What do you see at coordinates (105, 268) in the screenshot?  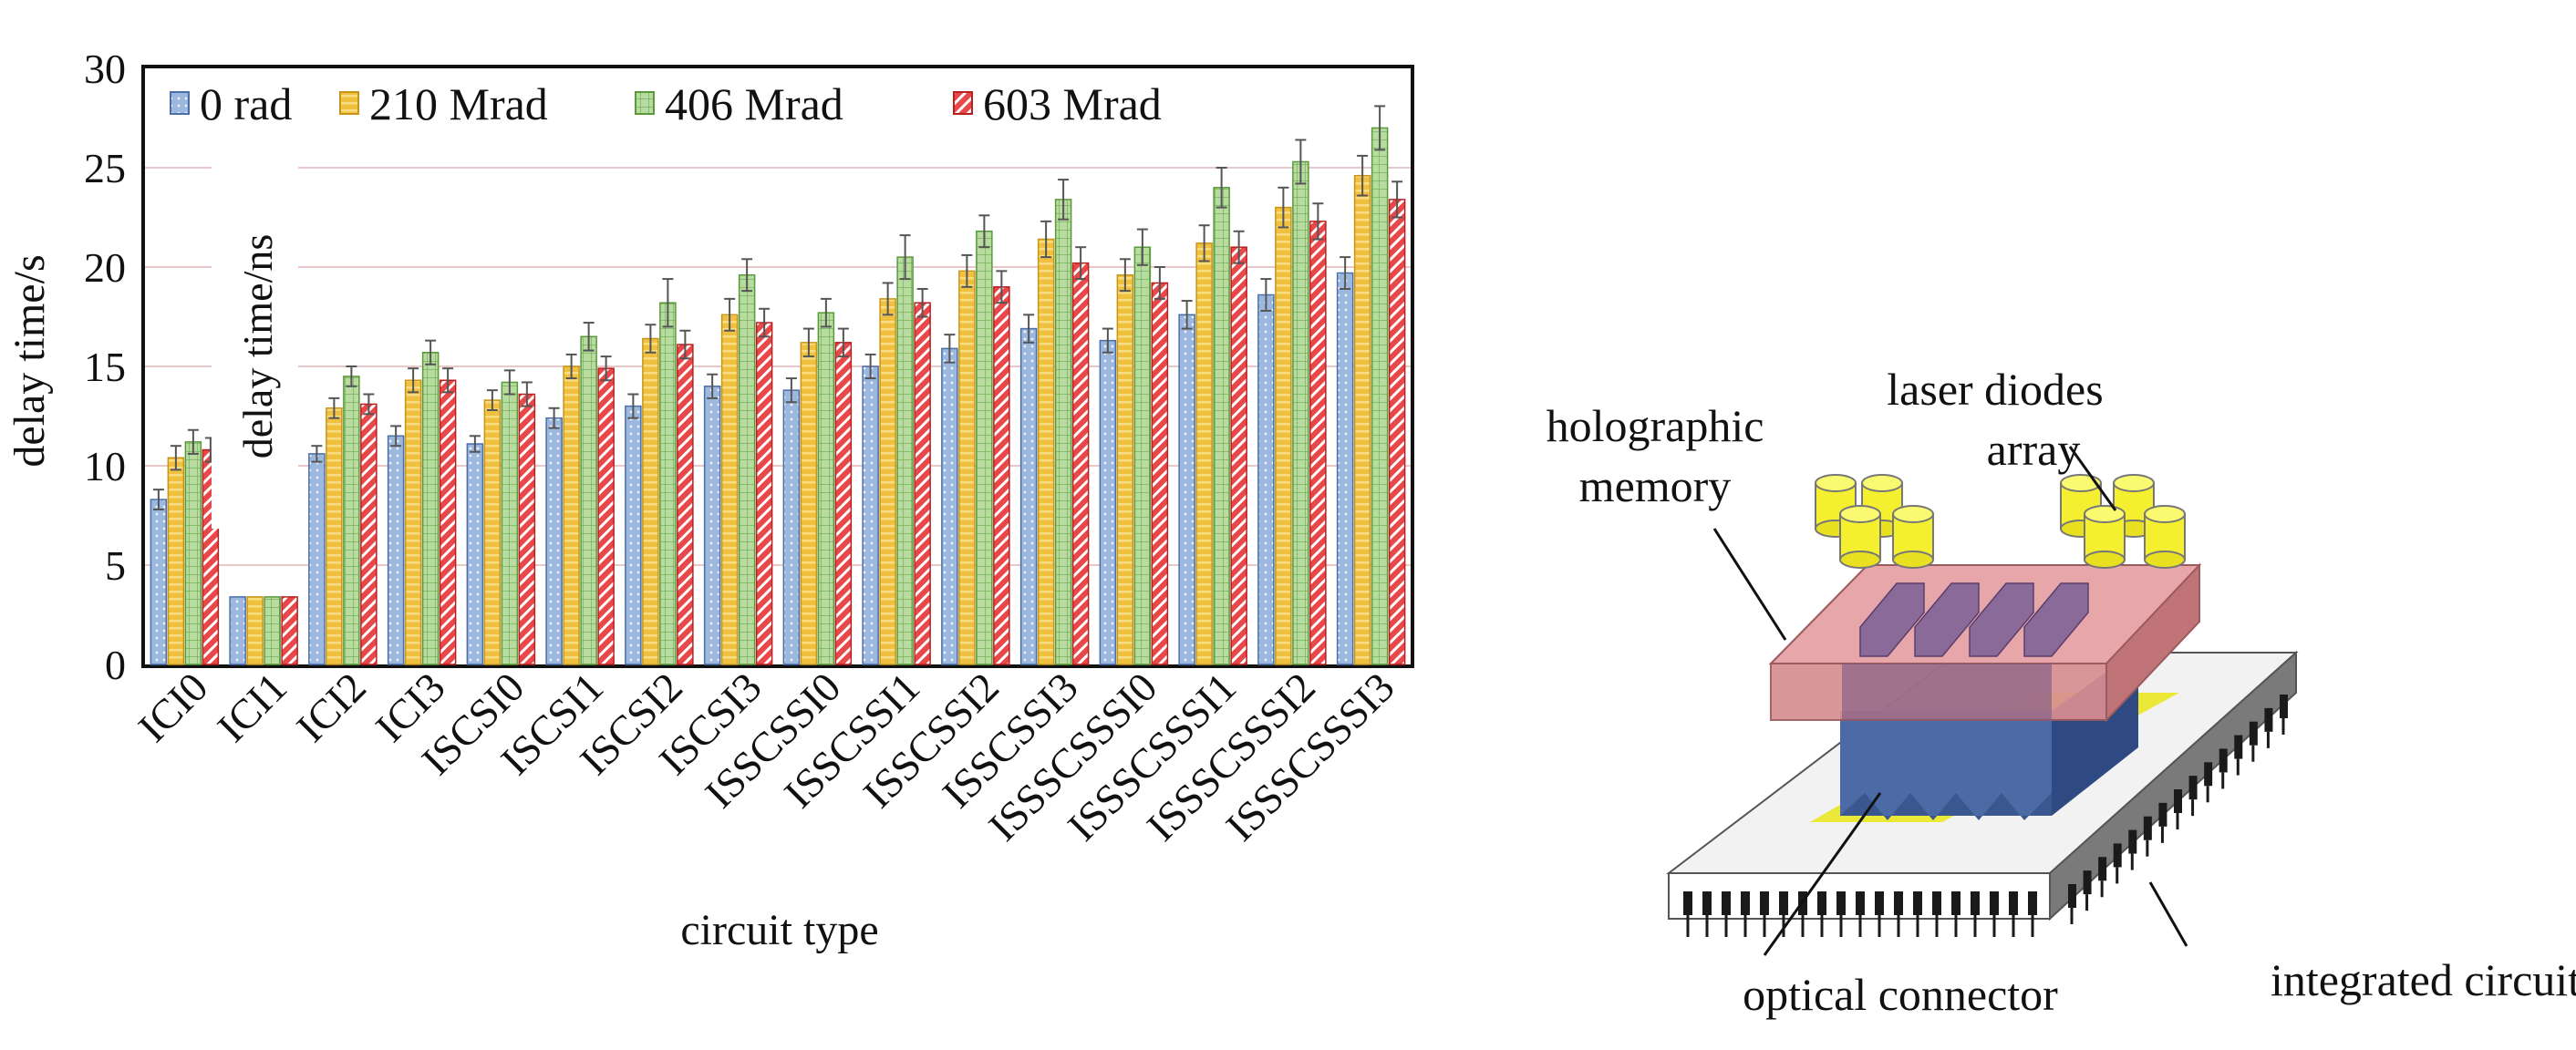 I see `y-tick-label: 20` at bounding box center [105, 268].